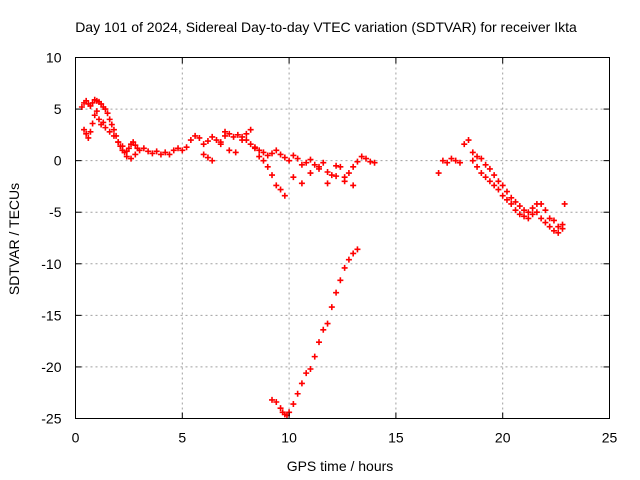 The image size is (640, 480). Describe the element at coordinates (289, 438) in the screenshot. I see `x-tick-label: 10` at that location.